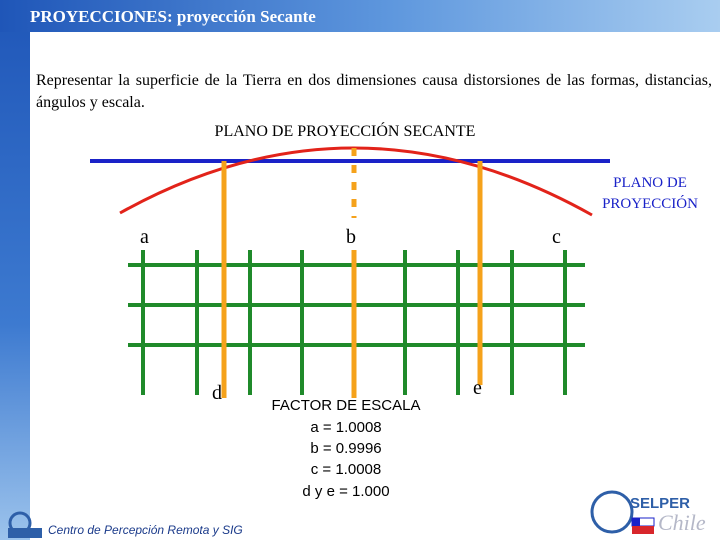  What do you see at coordinates (15, 270) in the screenshot?
I see `side-stripe` at bounding box center [15, 270].